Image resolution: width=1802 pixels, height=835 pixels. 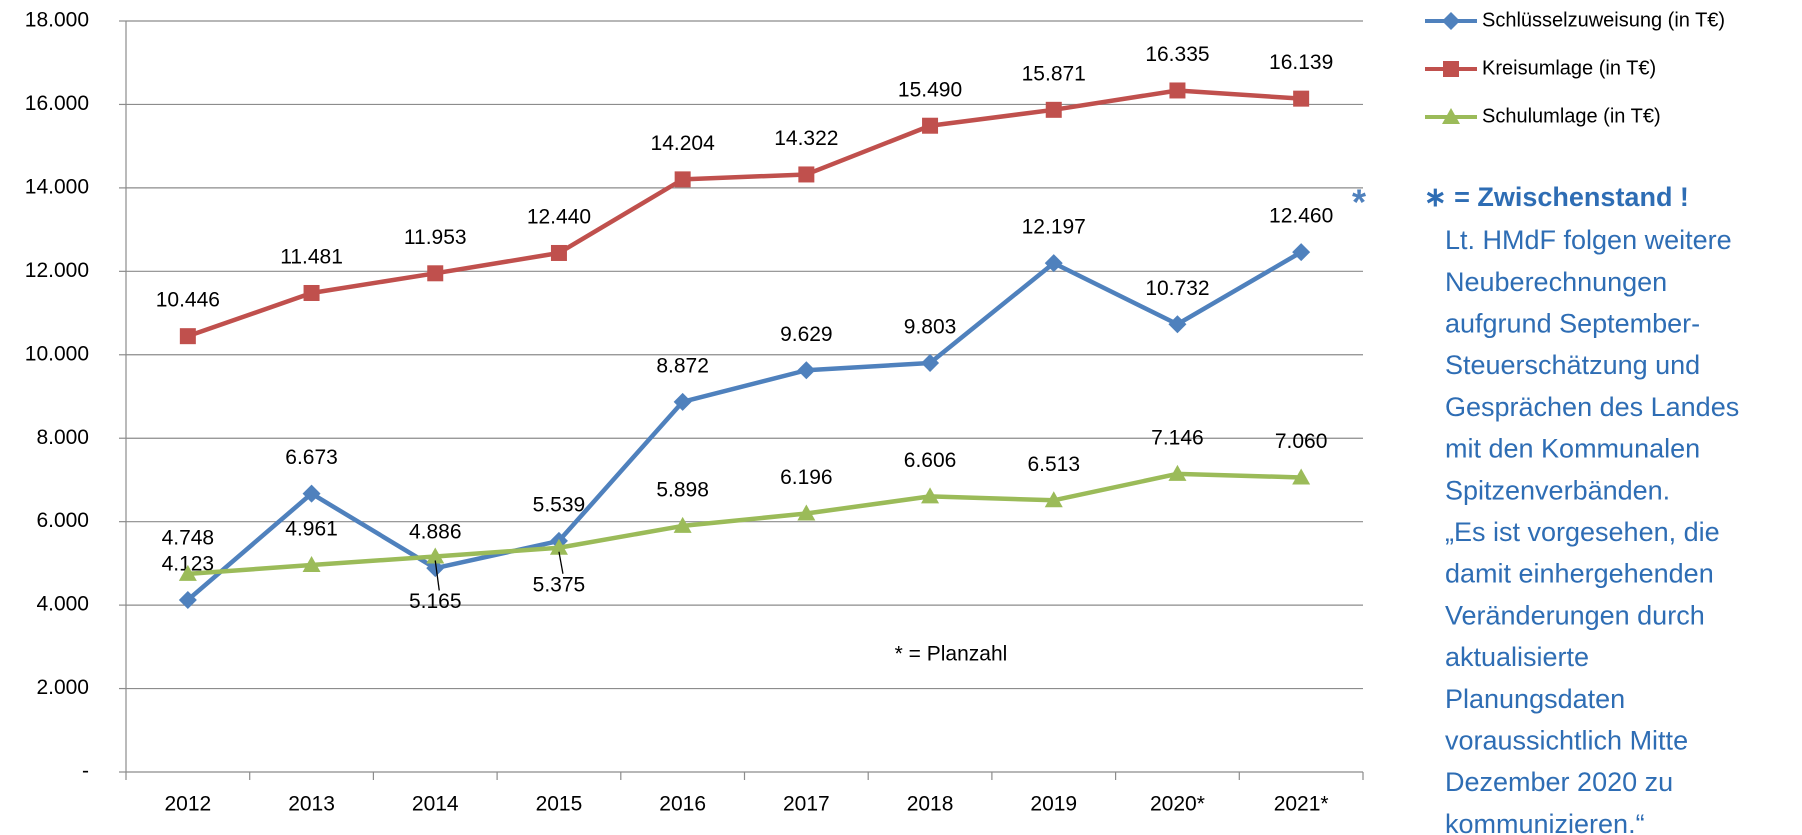 What do you see at coordinates (311, 457) in the screenshot?
I see `data-label: 6.673` at bounding box center [311, 457].